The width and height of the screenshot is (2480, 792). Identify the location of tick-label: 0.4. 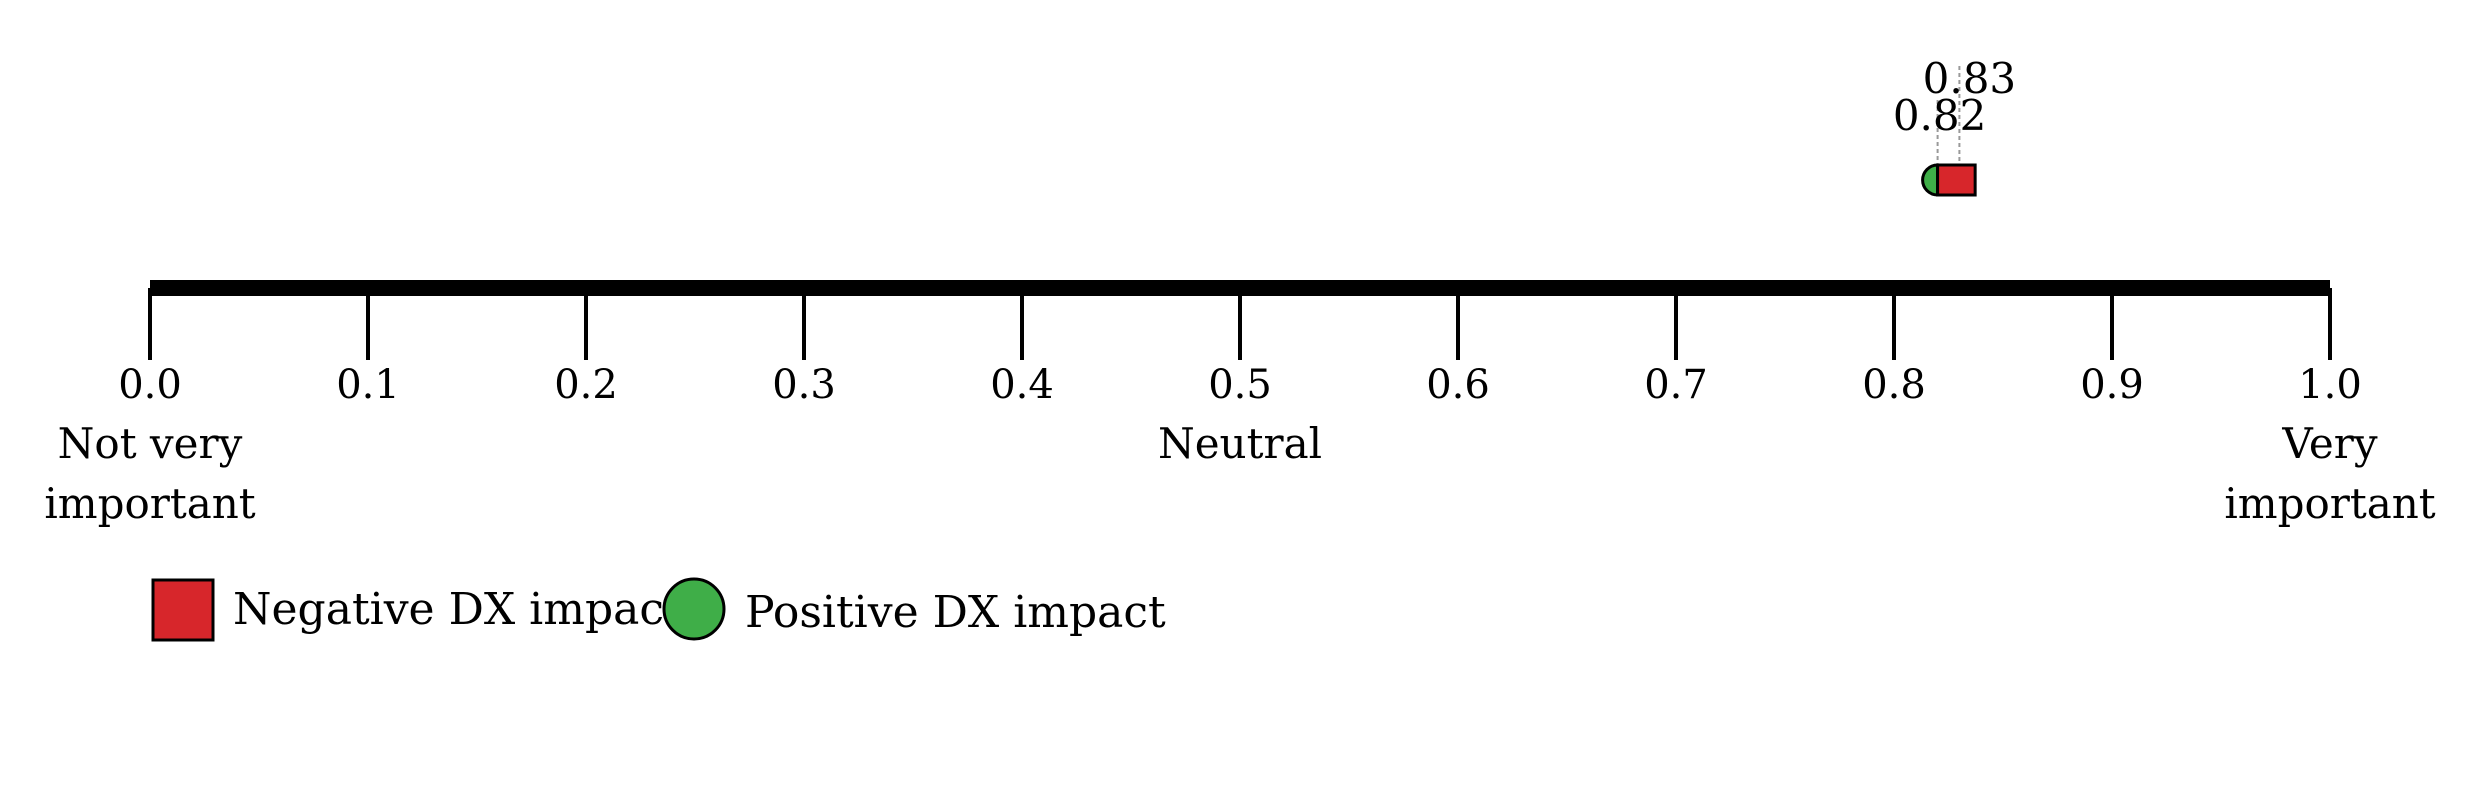
(1022, 385).